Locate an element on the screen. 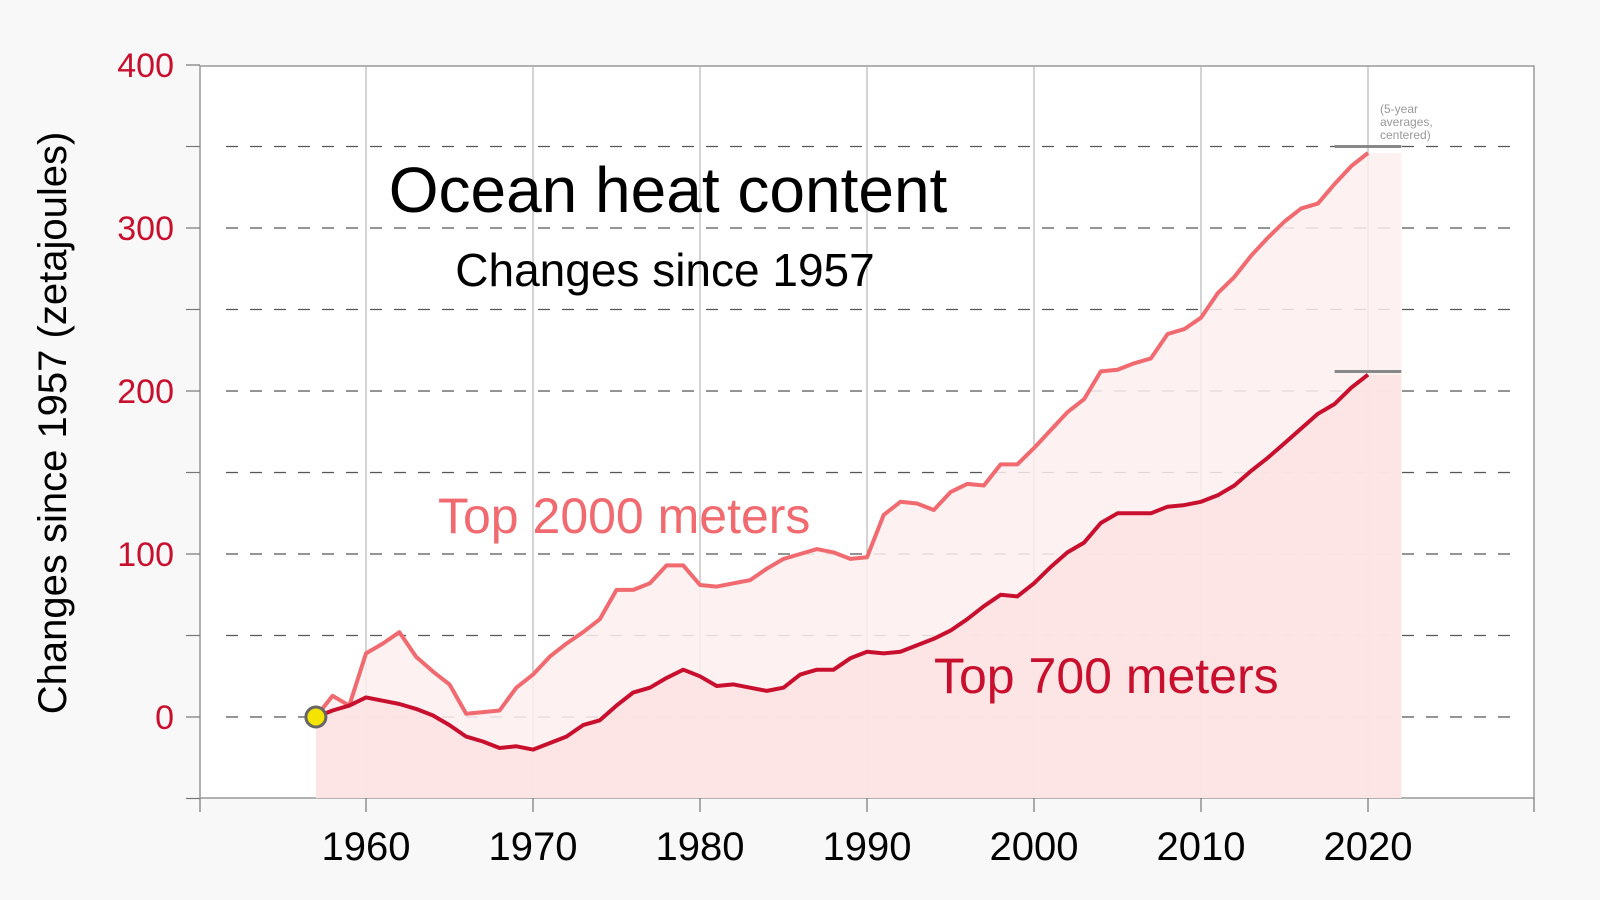 The height and width of the screenshot is (900, 1600). x-tick-label: 2000 is located at coordinates (1034, 847).